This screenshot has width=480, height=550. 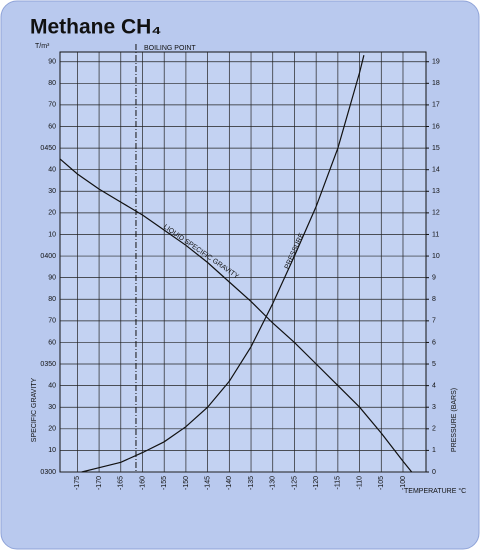 I want to click on y-tick-label: 0450, so click(x=48, y=148).